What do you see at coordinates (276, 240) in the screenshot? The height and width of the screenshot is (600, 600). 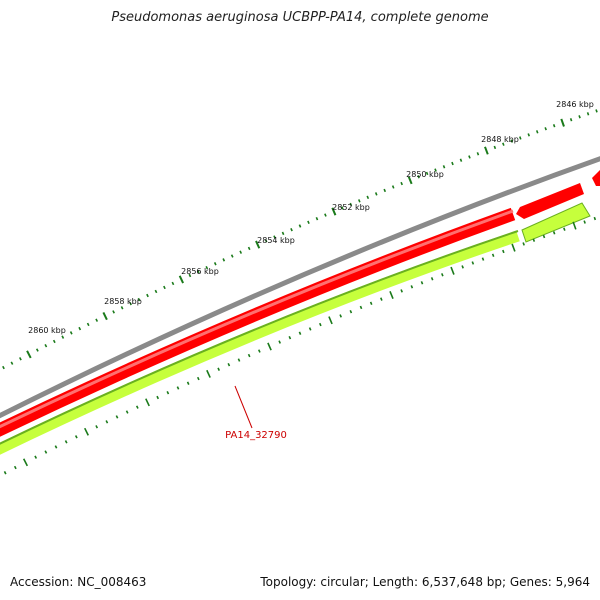 I see `scale-label-2854: 2854 kbp` at bounding box center [276, 240].